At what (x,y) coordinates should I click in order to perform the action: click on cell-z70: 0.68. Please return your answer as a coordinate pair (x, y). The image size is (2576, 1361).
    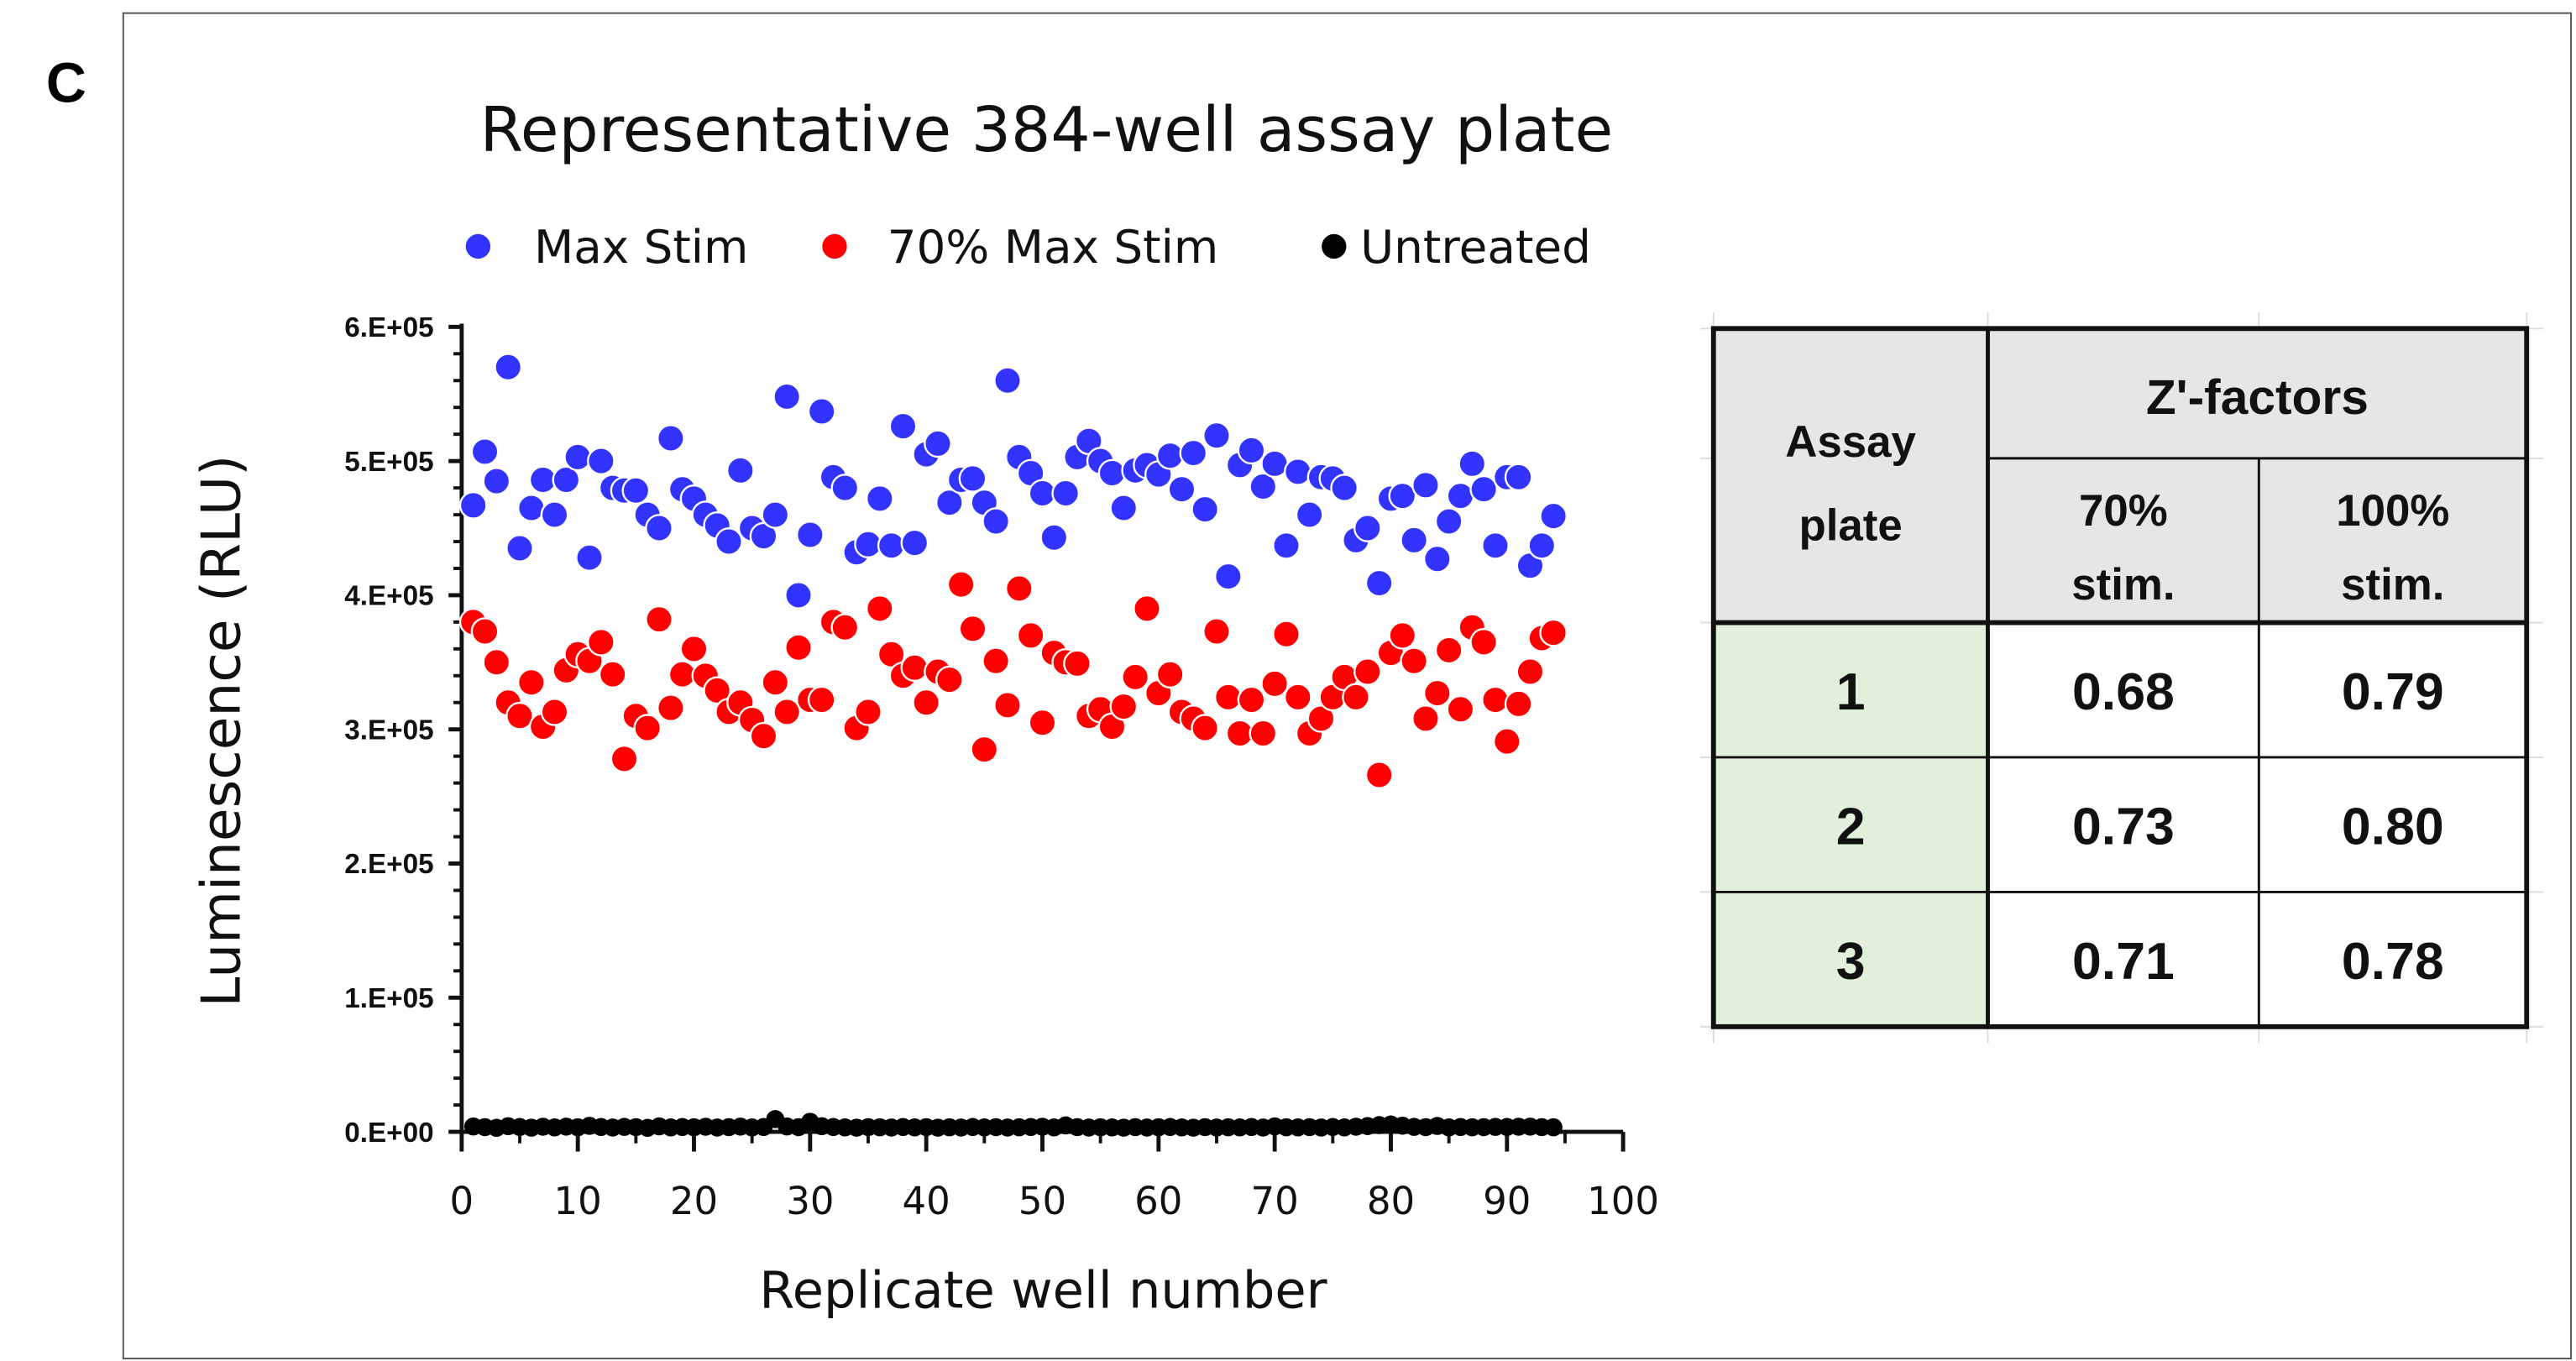
    Looking at the image, I should click on (2124, 691).